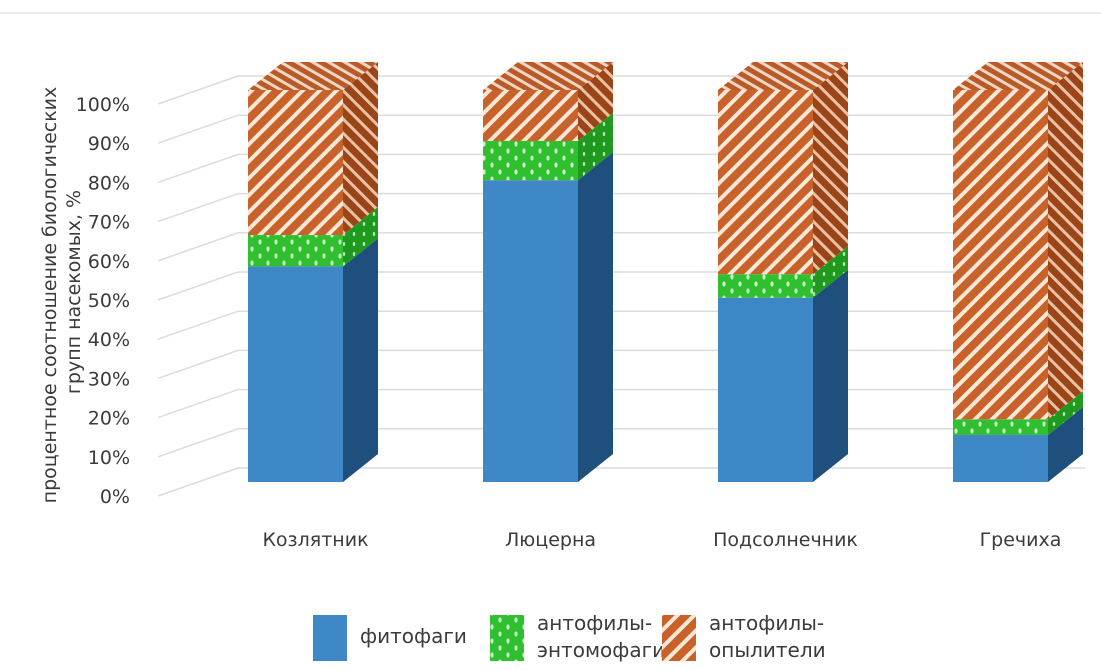 Image resolution: width=1101 pixels, height=670 pixels. Describe the element at coordinates (601, 636) in the screenshot. I see `legend-label: антофилы-энтомофаги` at that location.